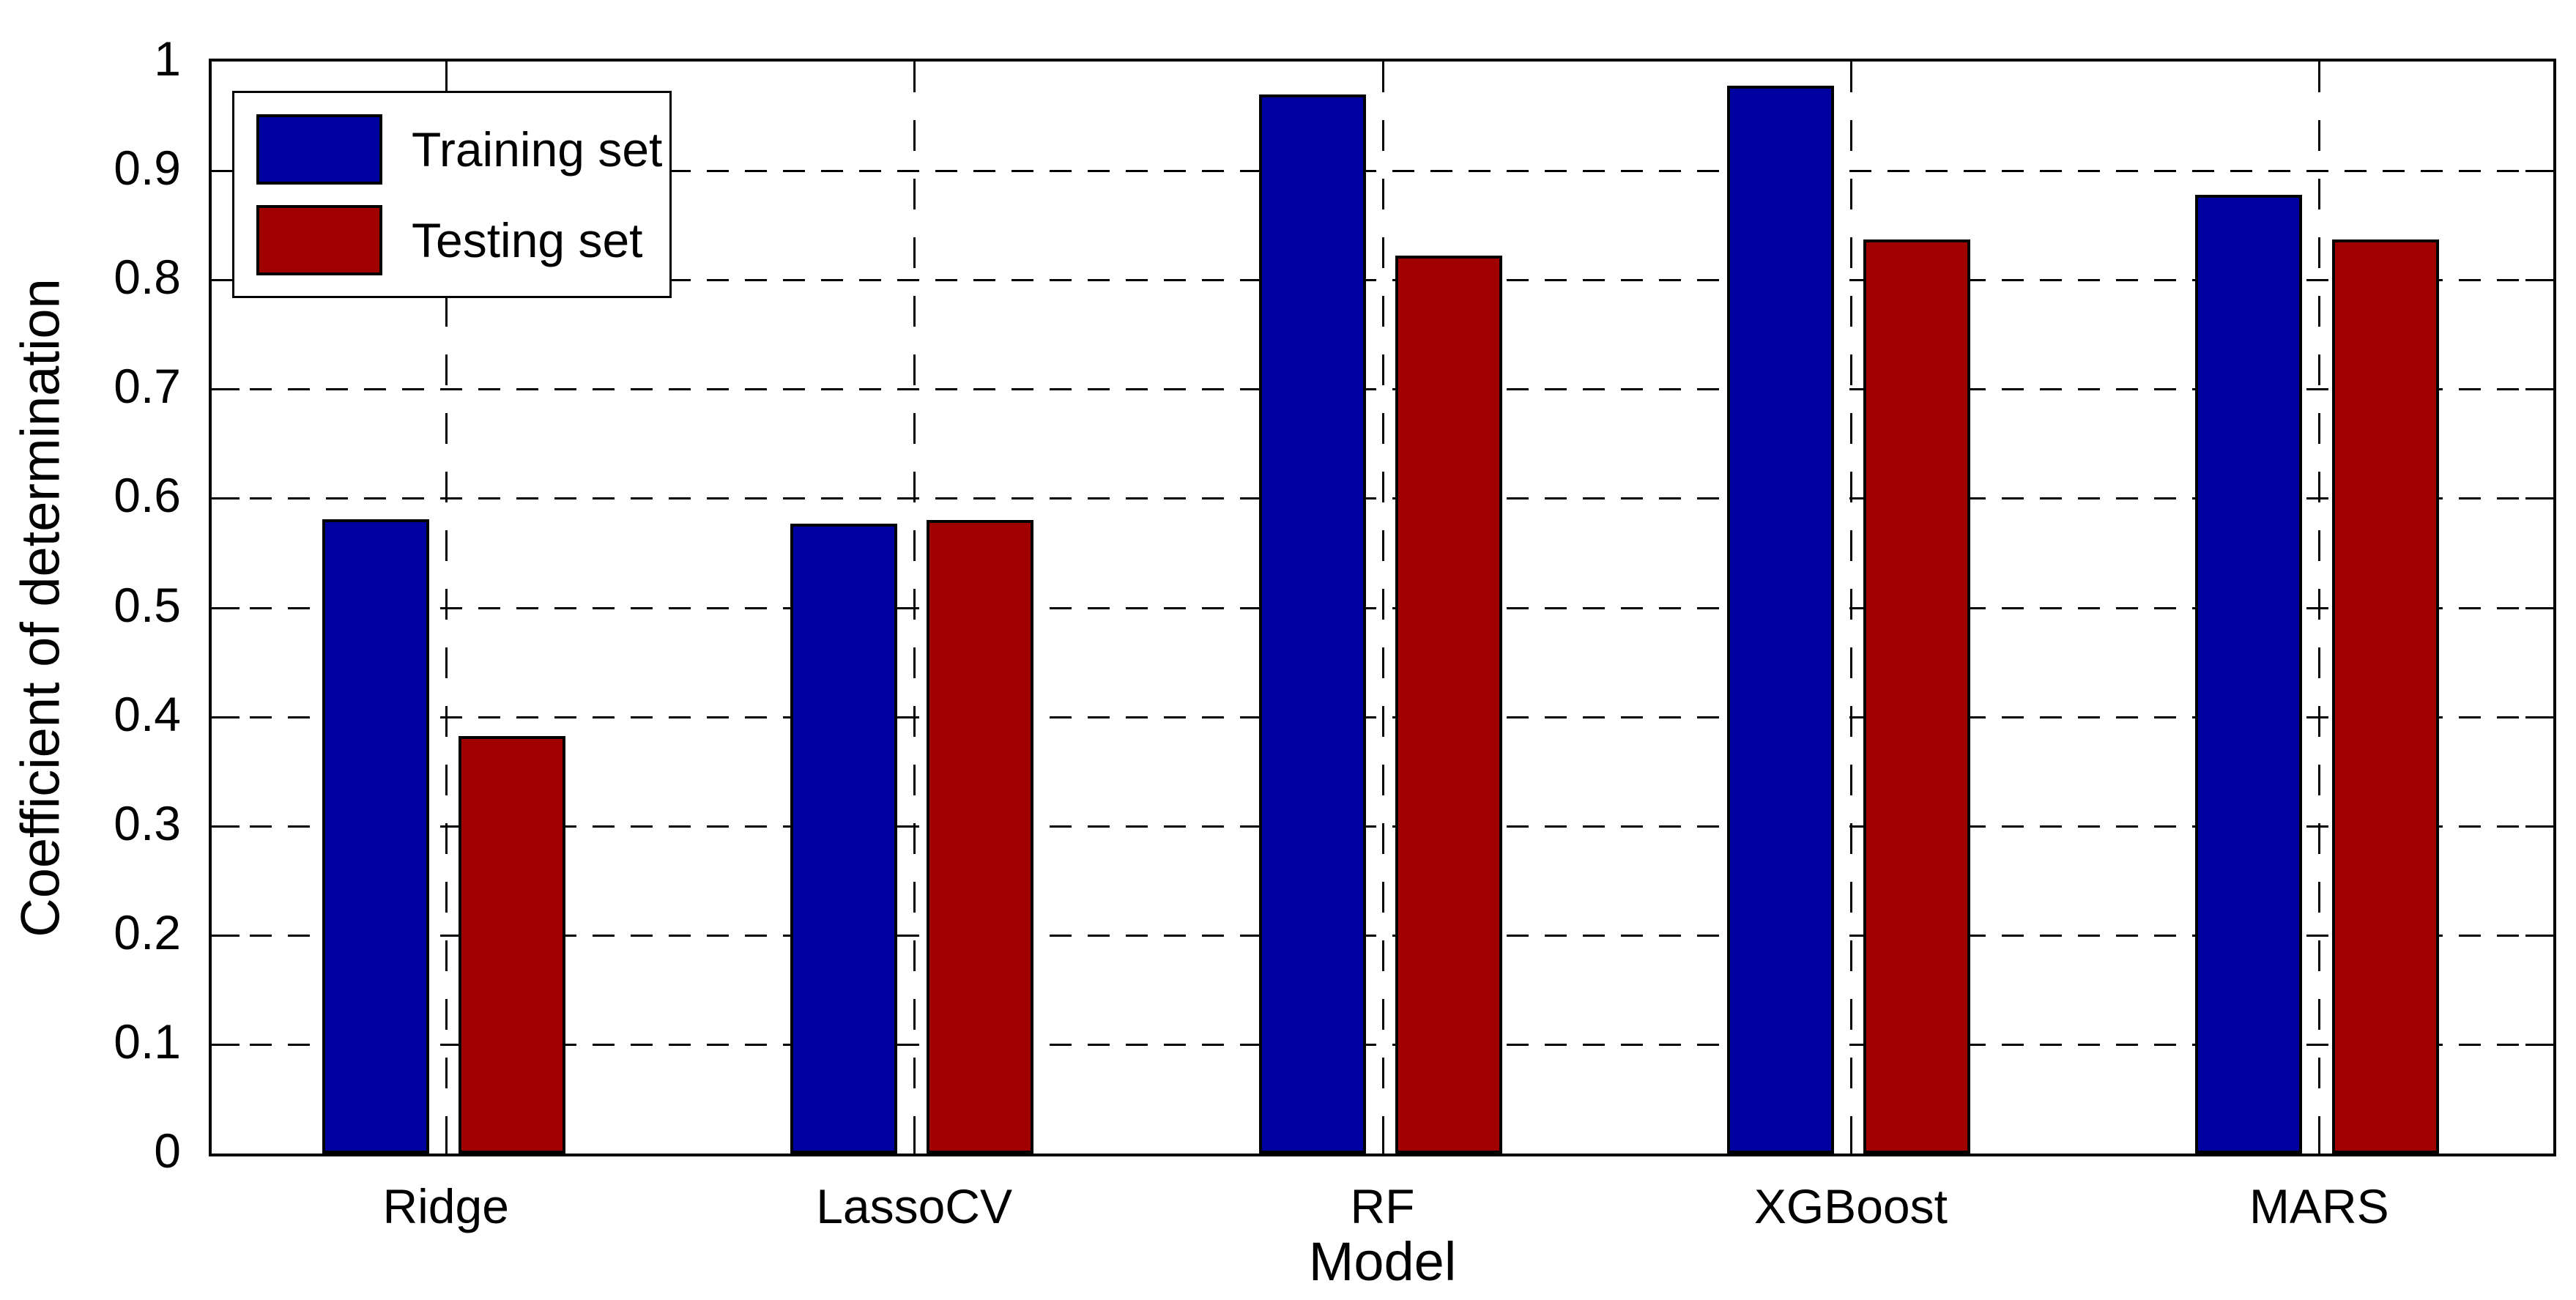 The height and width of the screenshot is (1300, 2576). I want to click on x-tick-top-ridge, so click(446, 75).